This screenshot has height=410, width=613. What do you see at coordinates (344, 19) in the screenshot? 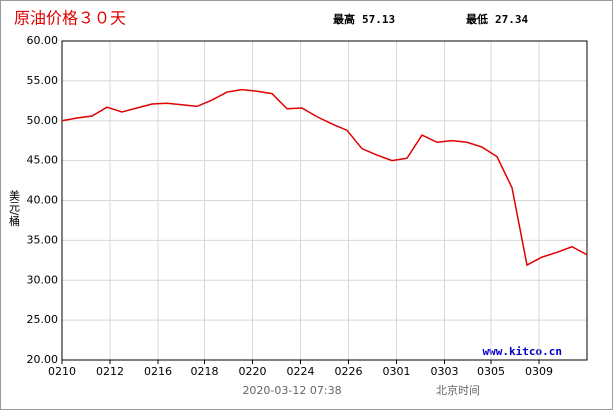
I see `high-label: 最高` at bounding box center [344, 19].